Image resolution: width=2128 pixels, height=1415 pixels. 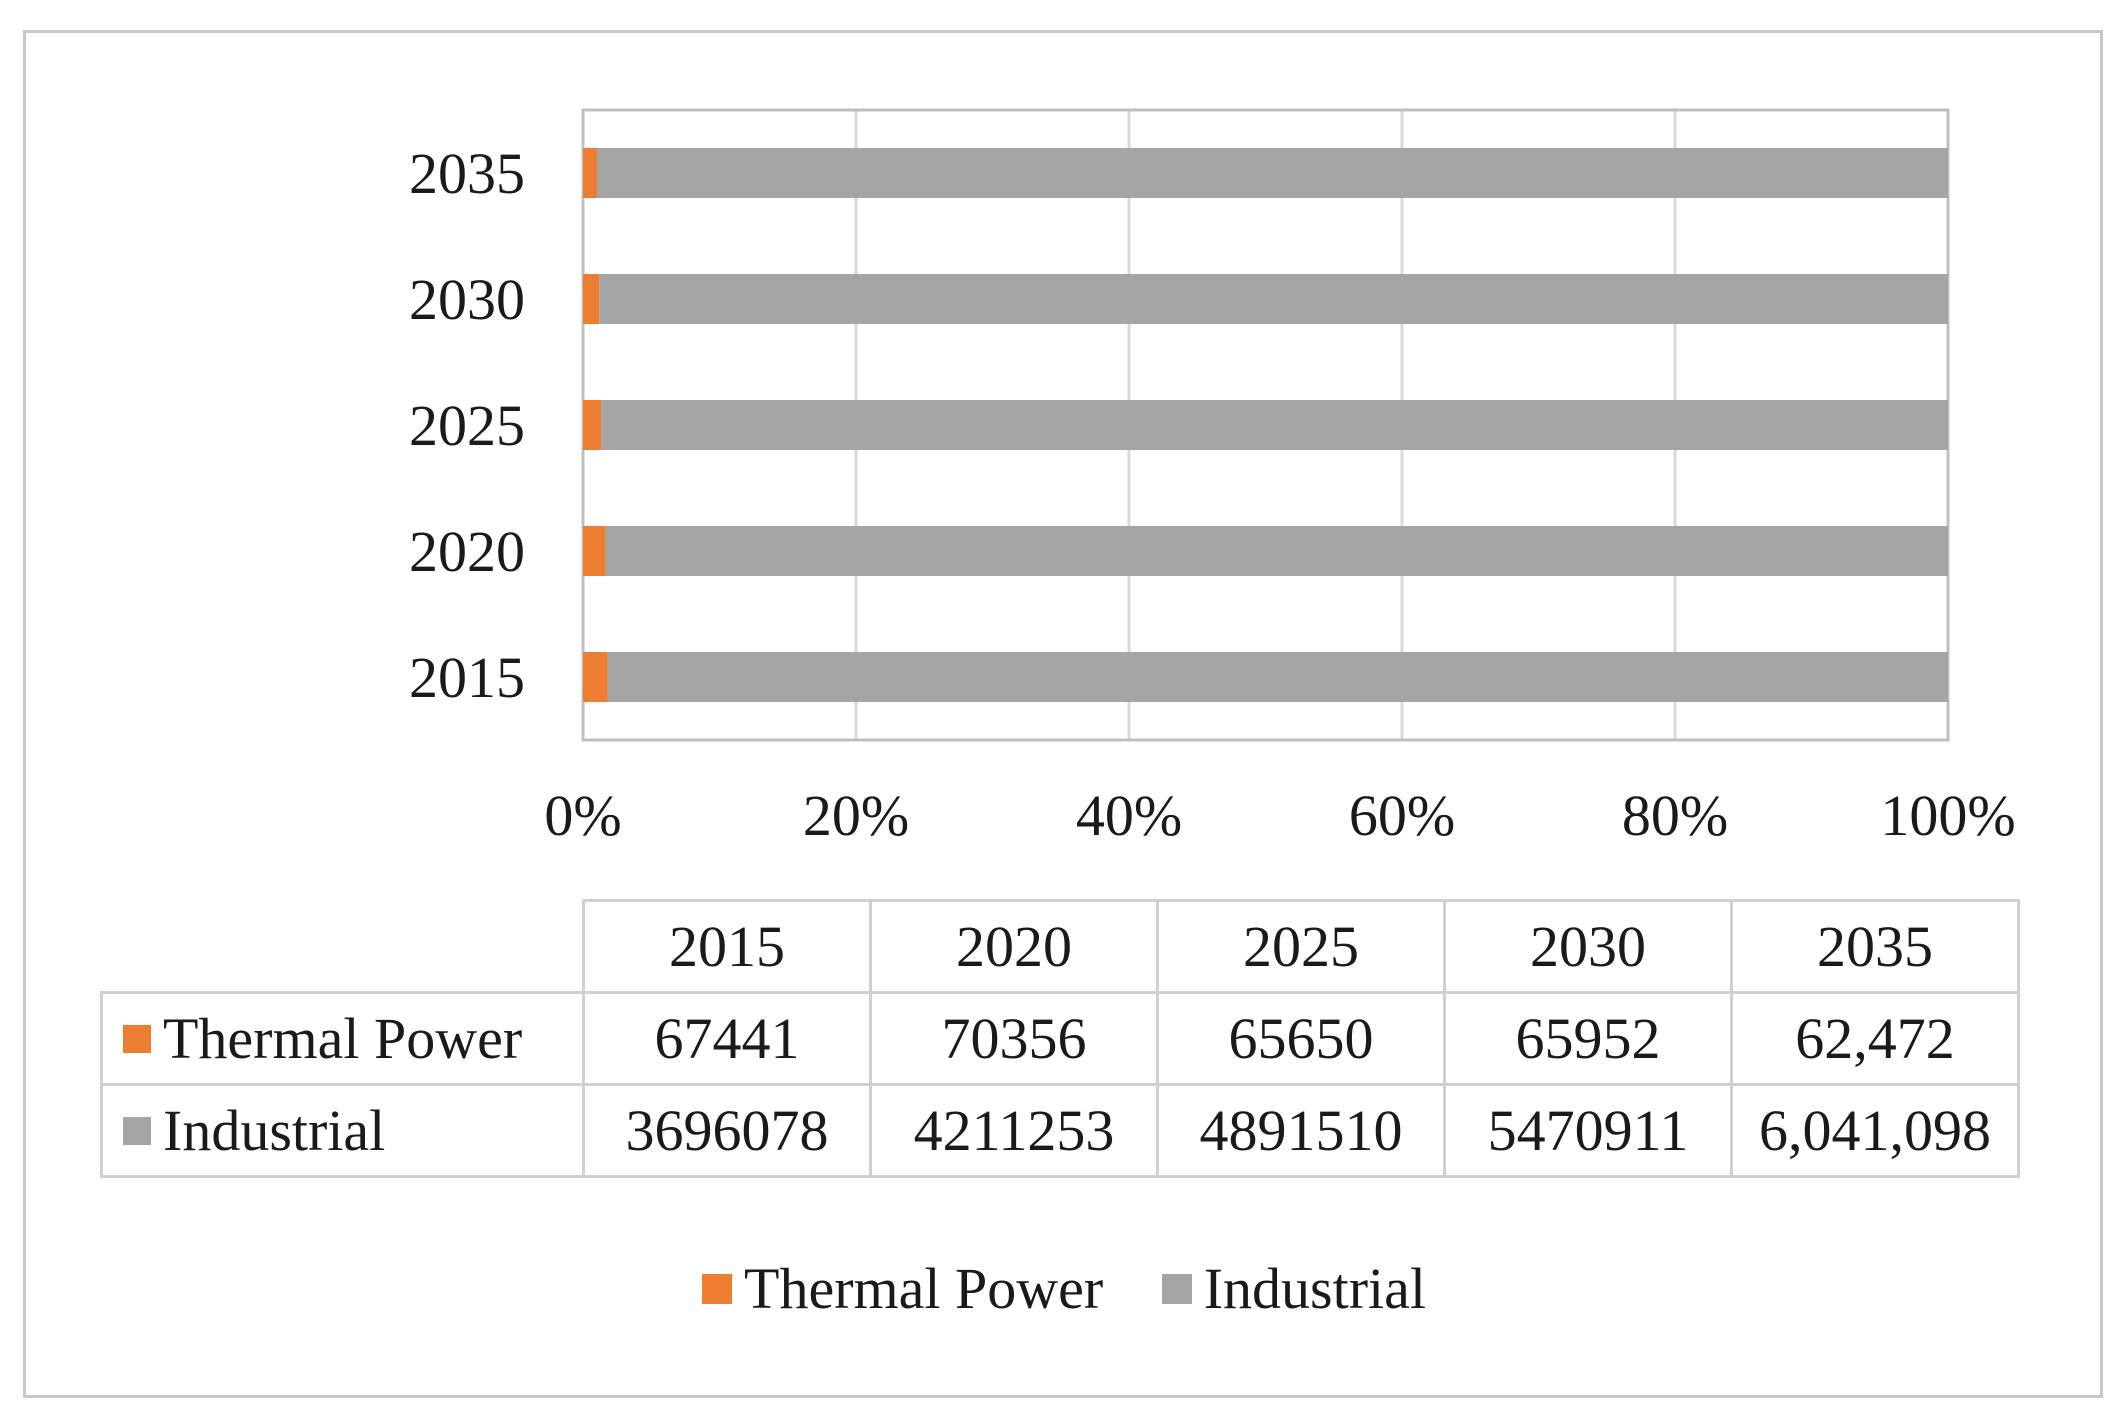 I want to click on table-row-label: Thermal Power, so click(x=342, y=1038).